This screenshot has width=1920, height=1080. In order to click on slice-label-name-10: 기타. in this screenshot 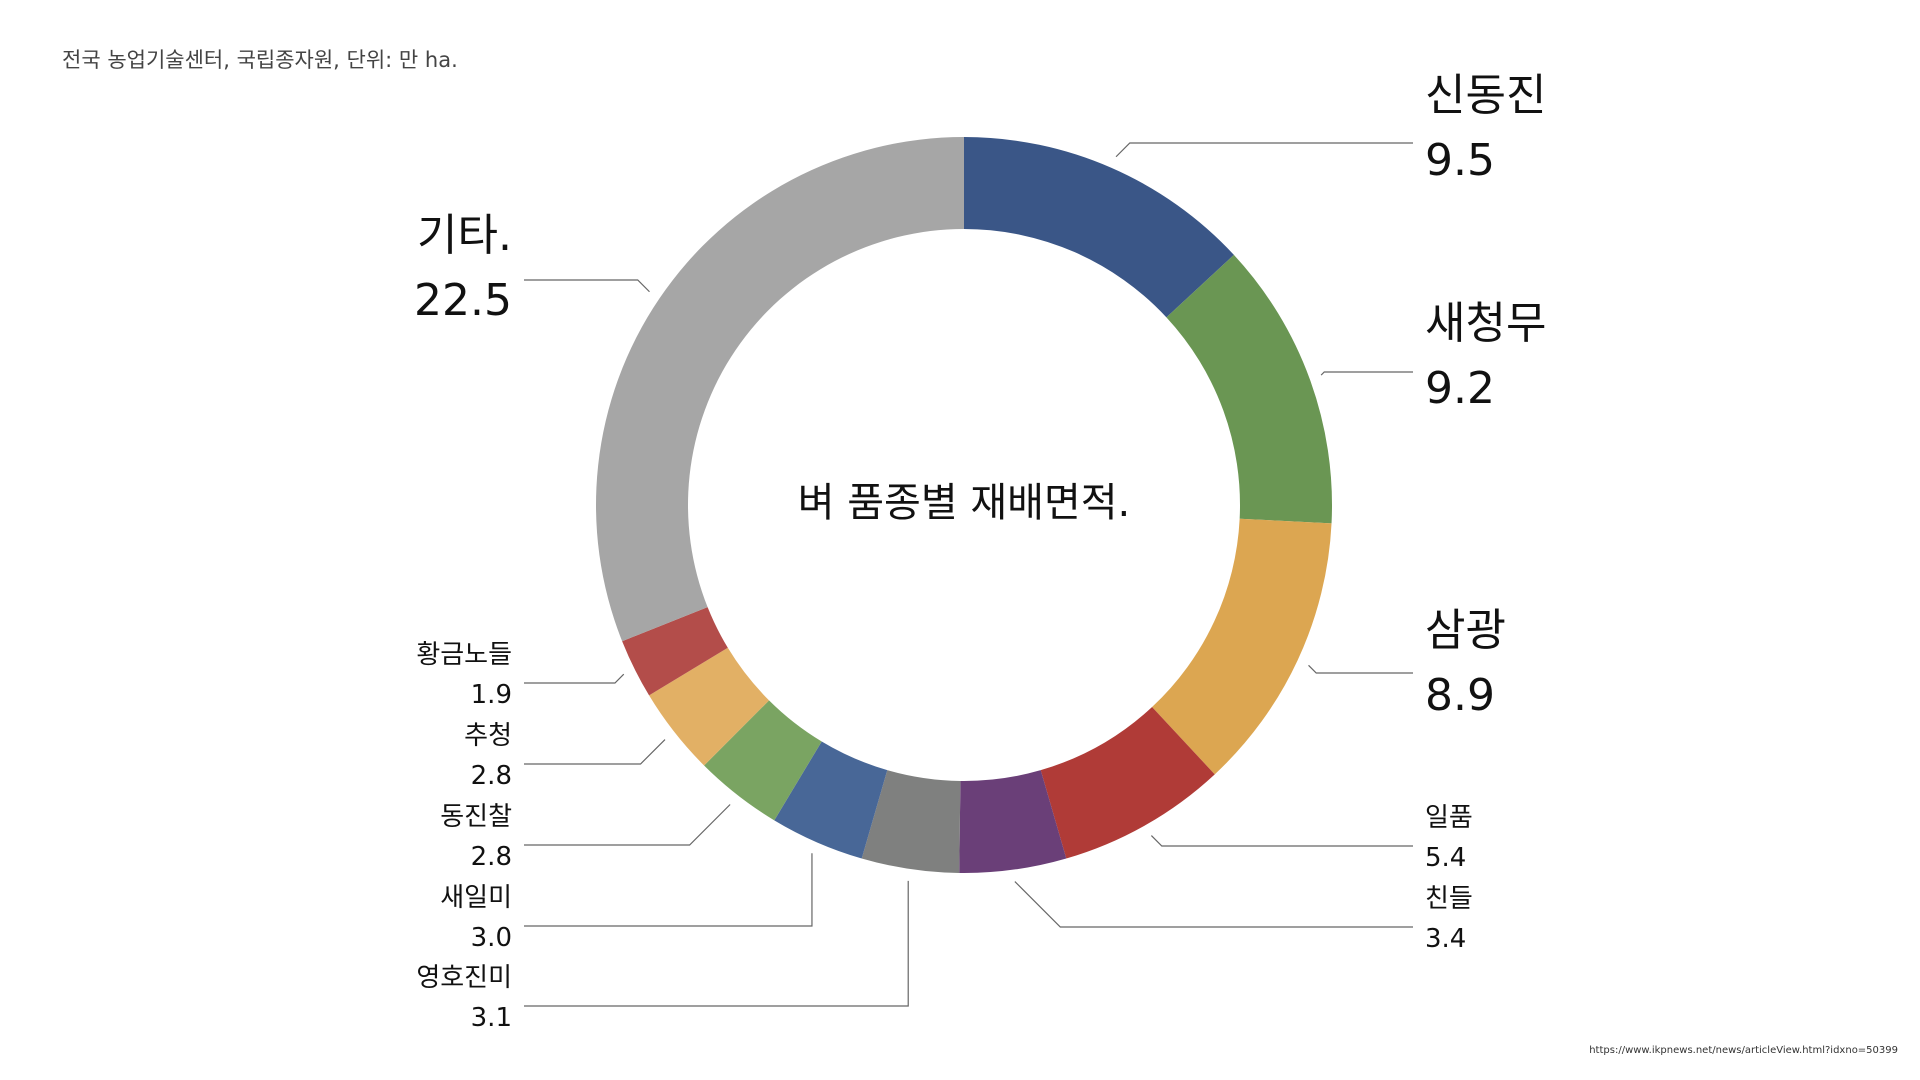, I will do `click(464, 235)`.